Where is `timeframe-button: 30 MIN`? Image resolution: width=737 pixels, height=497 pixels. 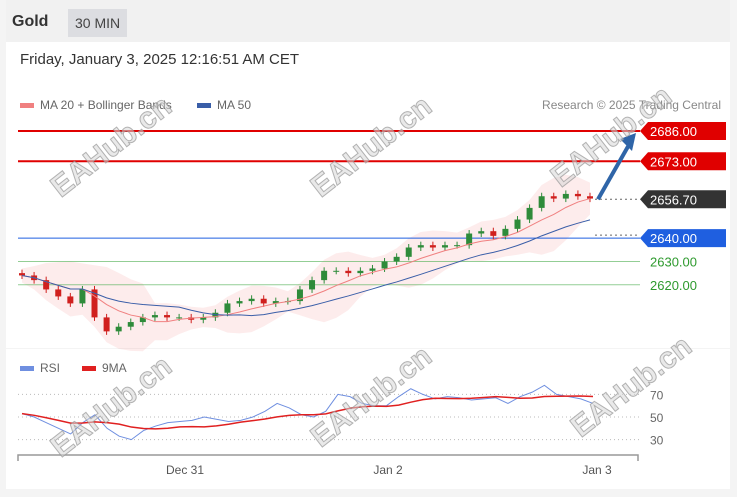
timeframe-button: 30 MIN is located at coordinates (98, 23).